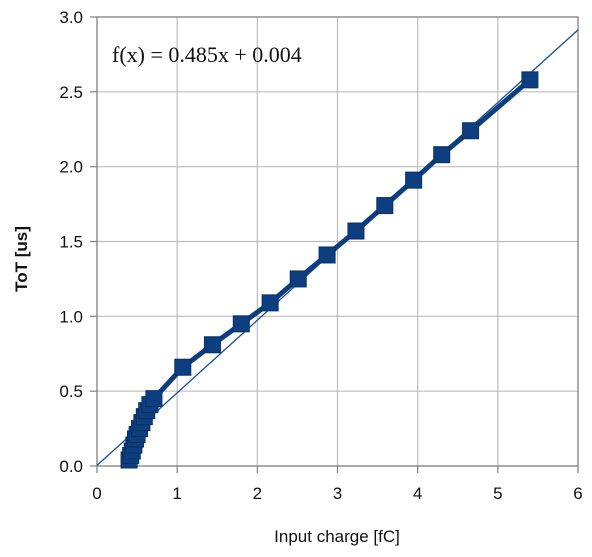 Image resolution: width=592 pixels, height=557 pixels. Describe the element at coordinates (71, 92) in the screenshot. I see `y-tick-label-5: 2.5` at that location.